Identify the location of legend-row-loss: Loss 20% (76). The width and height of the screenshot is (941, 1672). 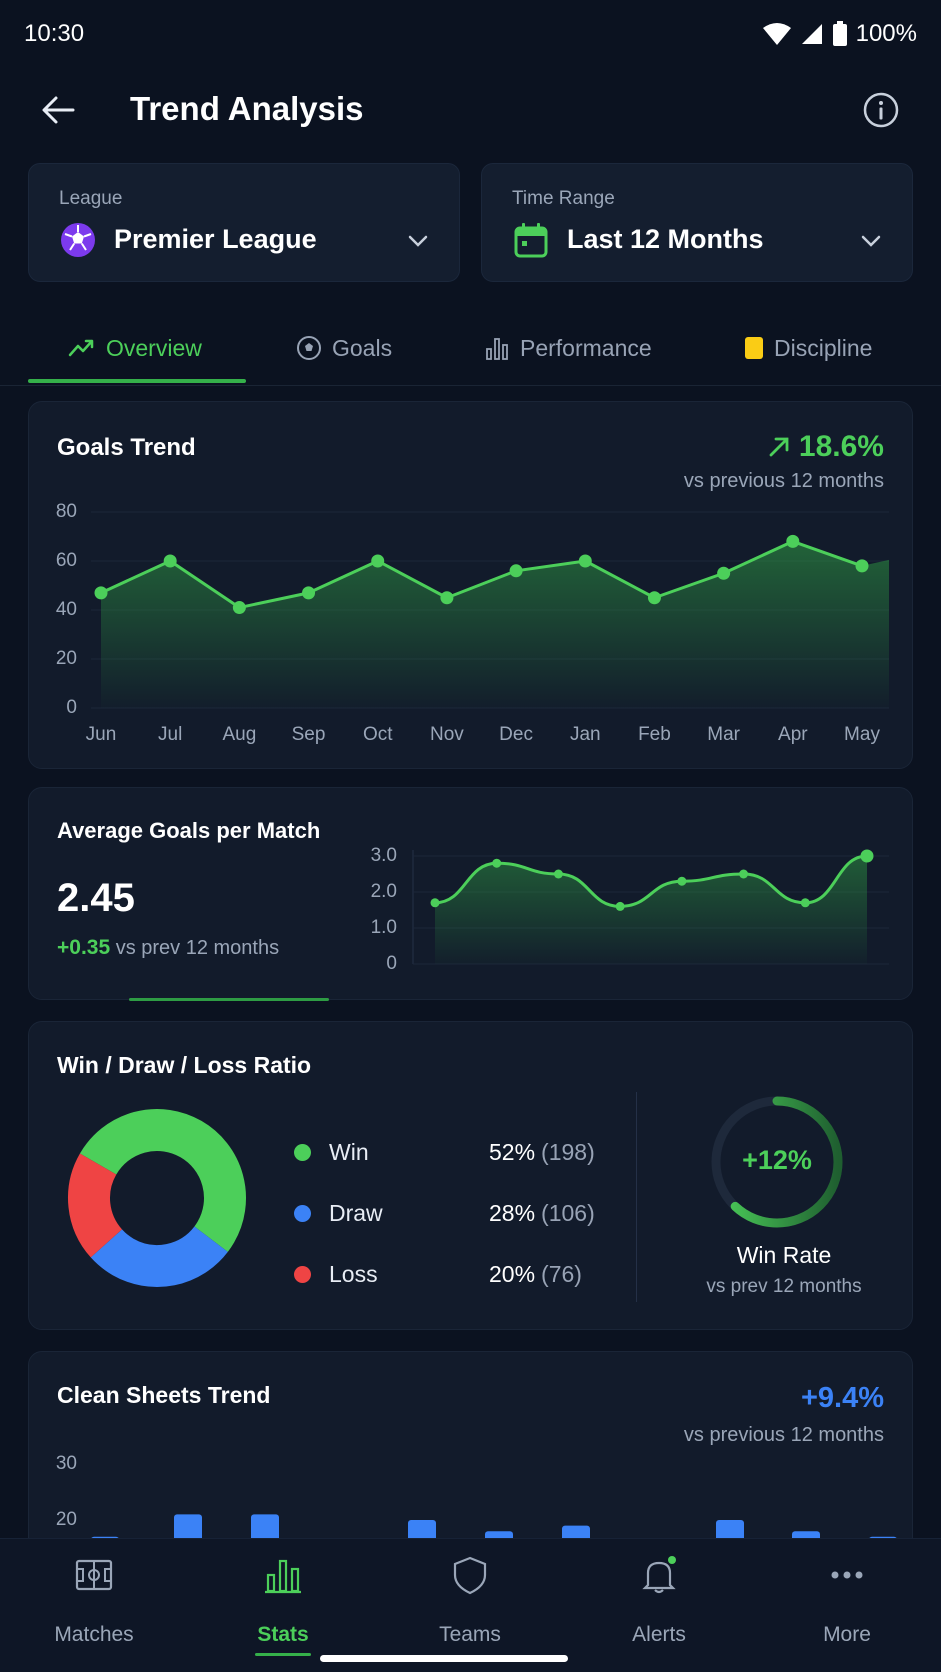
(449, 1274).